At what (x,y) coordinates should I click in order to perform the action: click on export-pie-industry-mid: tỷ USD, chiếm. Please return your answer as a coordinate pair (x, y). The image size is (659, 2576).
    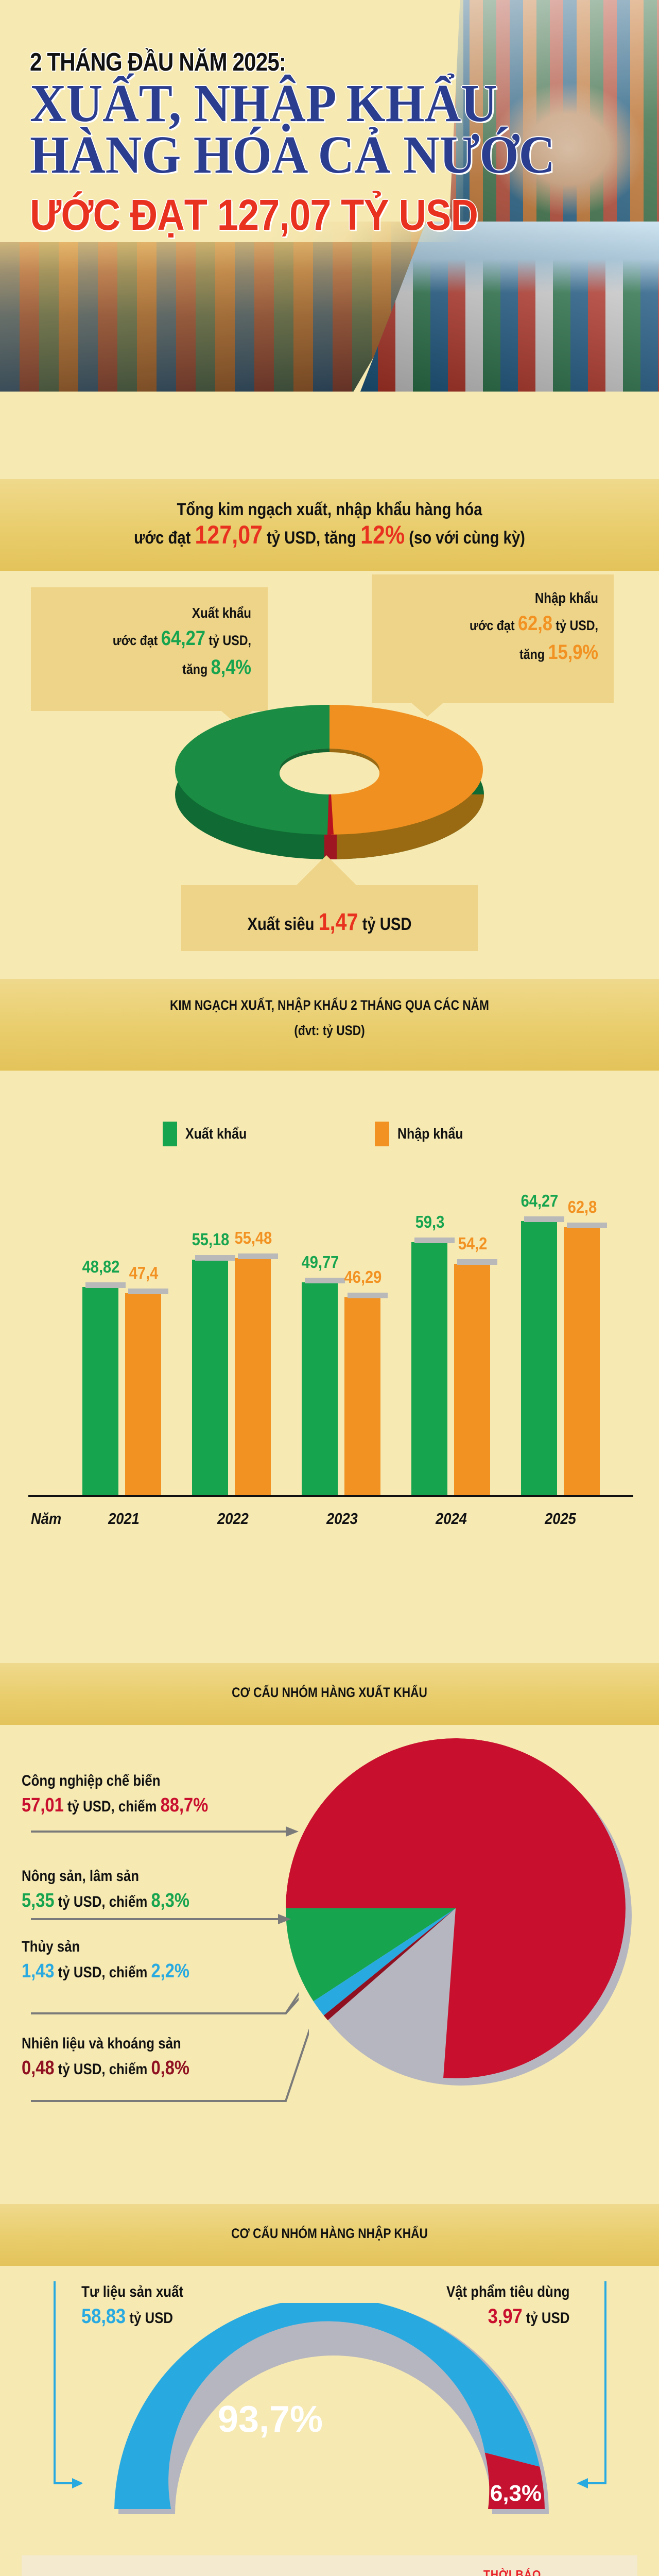
    Looking at the image, I should click on (112, 1806).